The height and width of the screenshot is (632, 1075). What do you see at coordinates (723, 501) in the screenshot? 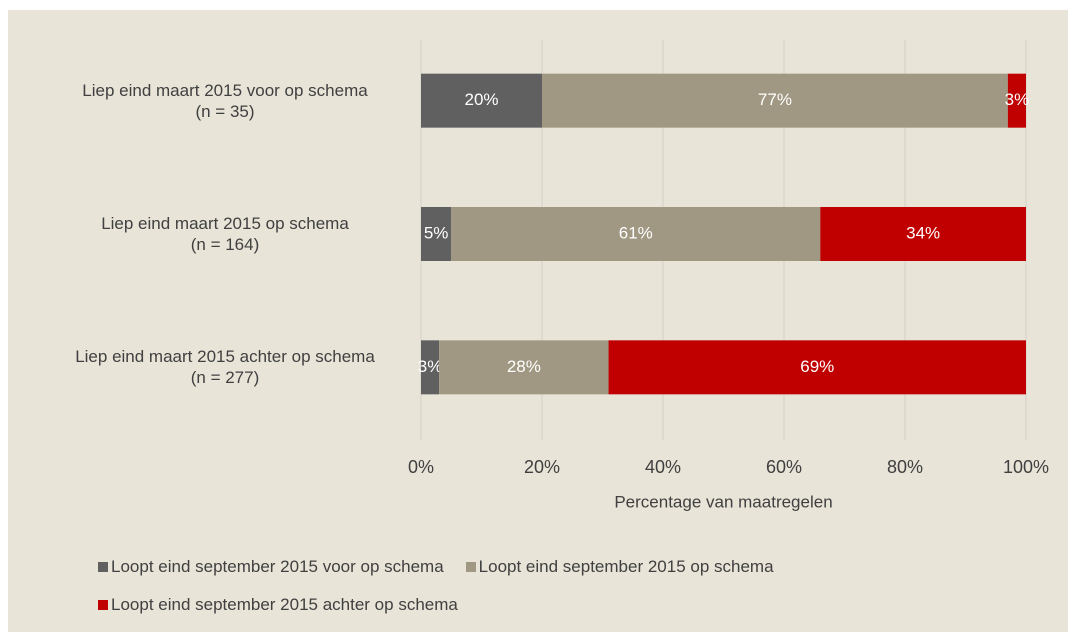
I see `x-axis-title: Percentage van maatregelen` at bounding box center [723, 501].